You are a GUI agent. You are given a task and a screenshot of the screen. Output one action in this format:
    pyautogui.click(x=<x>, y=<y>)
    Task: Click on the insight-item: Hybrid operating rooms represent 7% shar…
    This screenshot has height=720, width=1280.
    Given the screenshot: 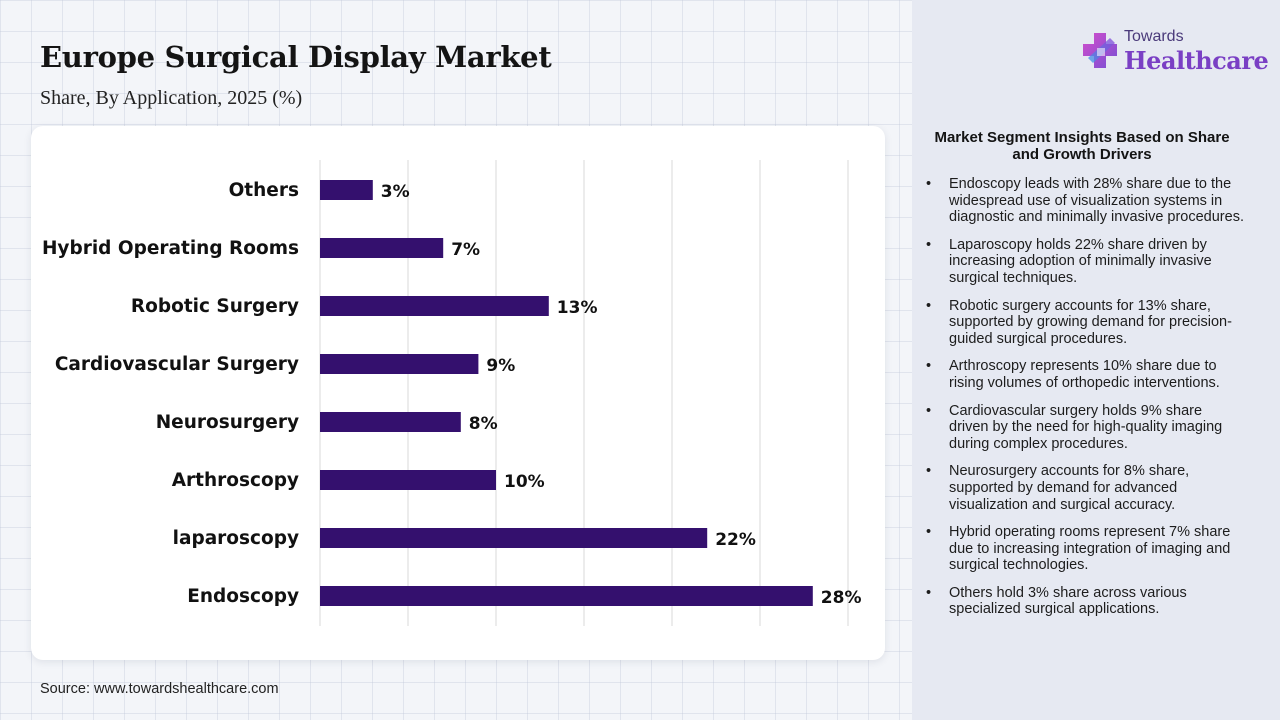 What is the action you would take?
    pyautogui.click(x=1085, y=549)
    